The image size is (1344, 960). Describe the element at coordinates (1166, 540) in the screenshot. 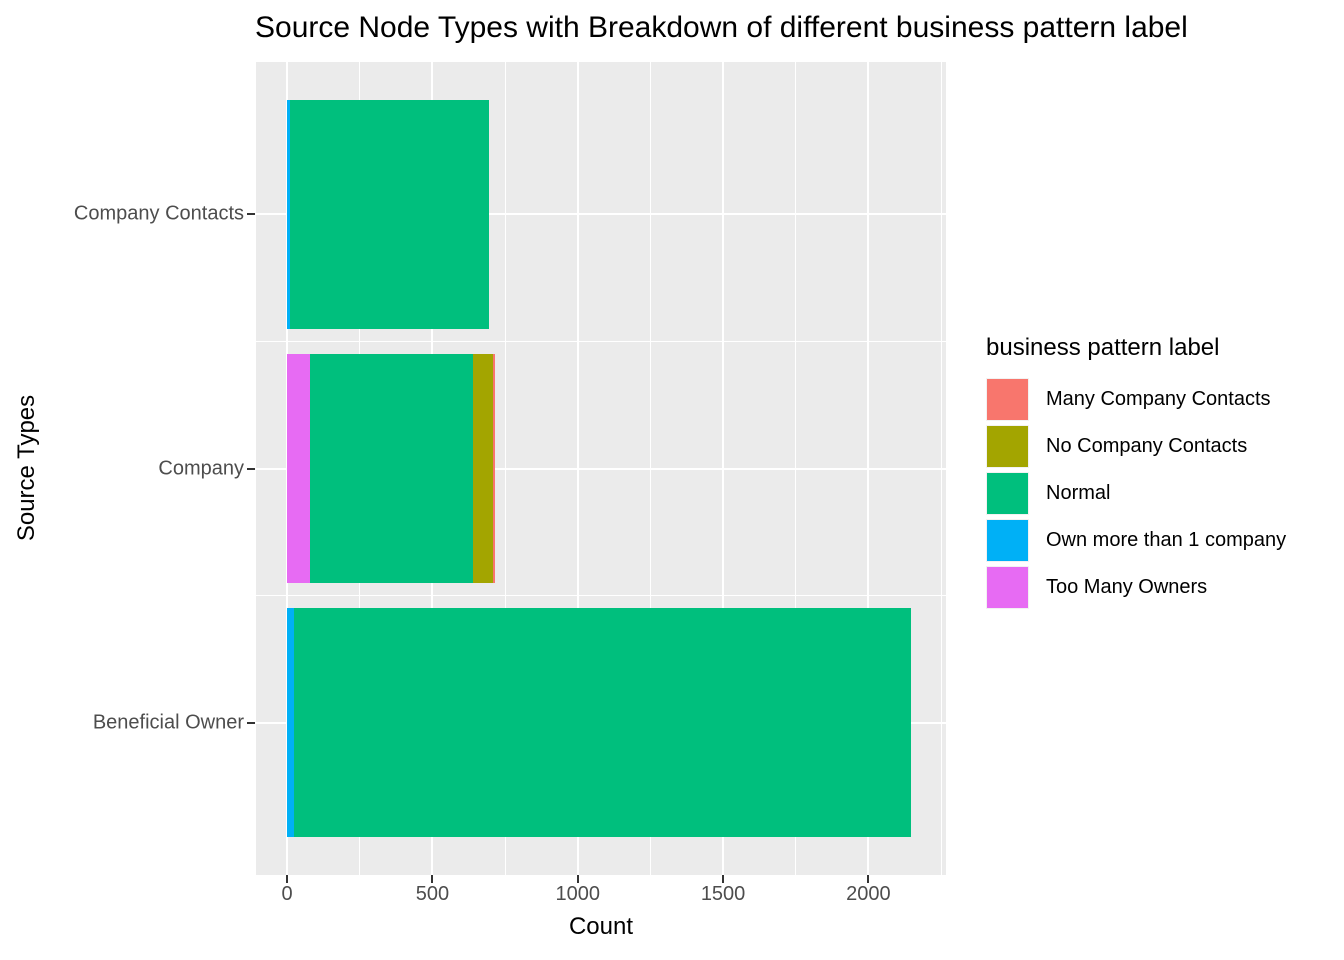

I see `legend-label: Own more than 1 company` at that location.